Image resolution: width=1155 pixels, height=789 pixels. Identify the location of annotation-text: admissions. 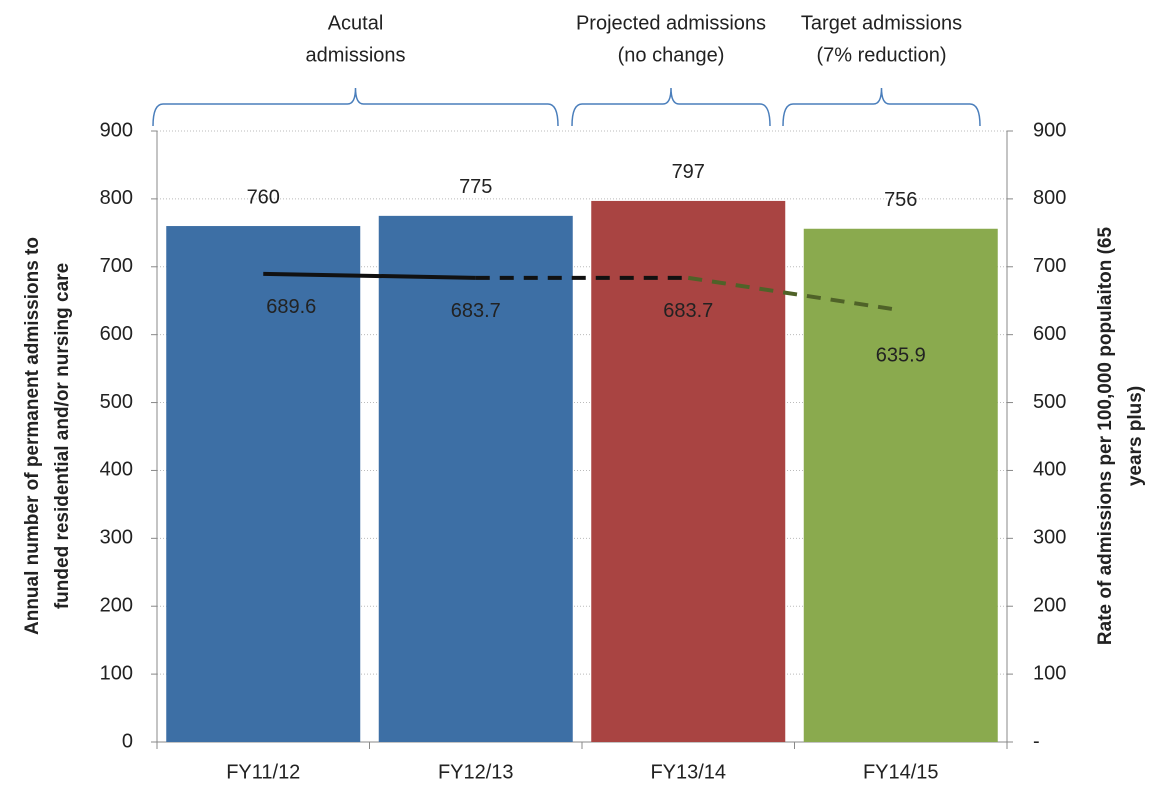
(355, 55).